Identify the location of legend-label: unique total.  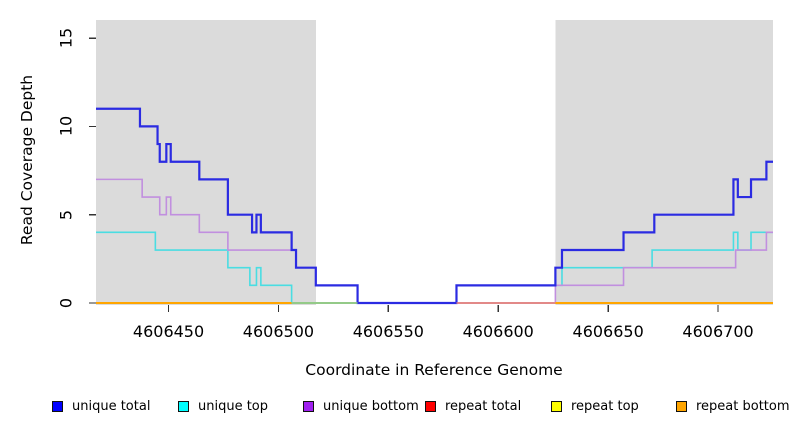
(111, 406).